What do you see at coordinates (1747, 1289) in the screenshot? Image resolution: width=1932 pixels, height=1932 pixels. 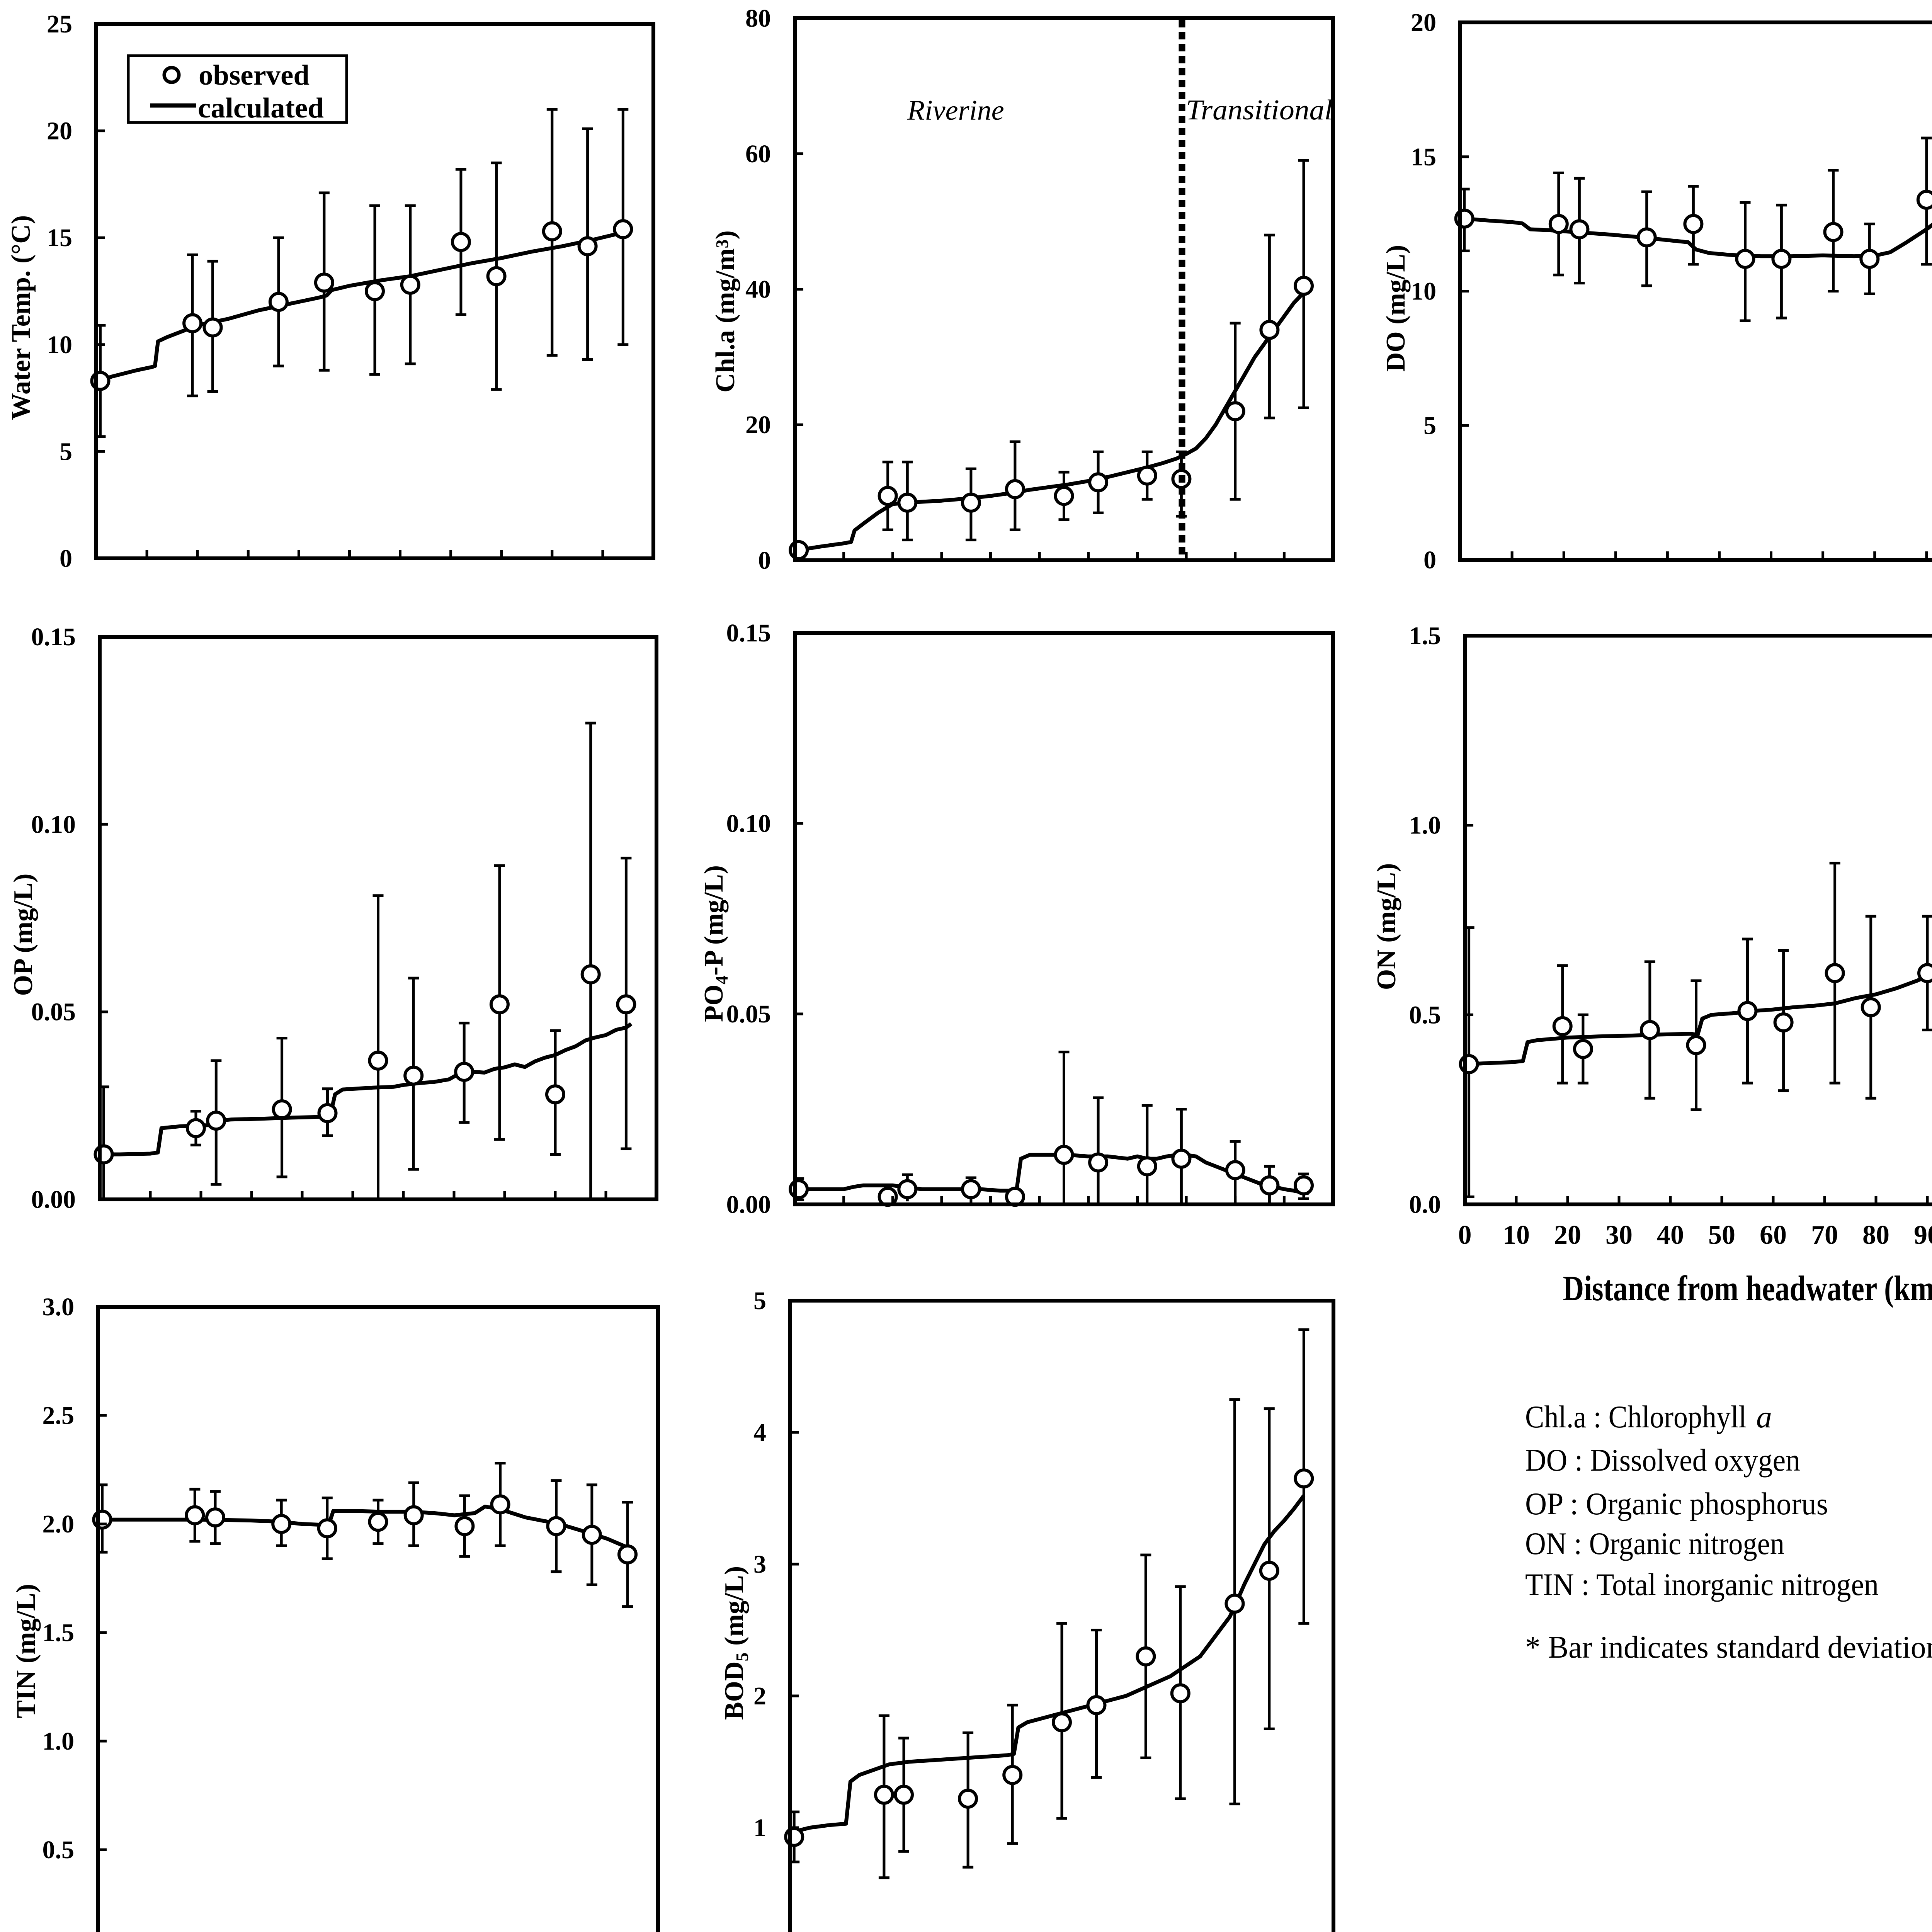 I see `svg-text: Distance from headwater (km)` at bounding box center [1747, 1289].